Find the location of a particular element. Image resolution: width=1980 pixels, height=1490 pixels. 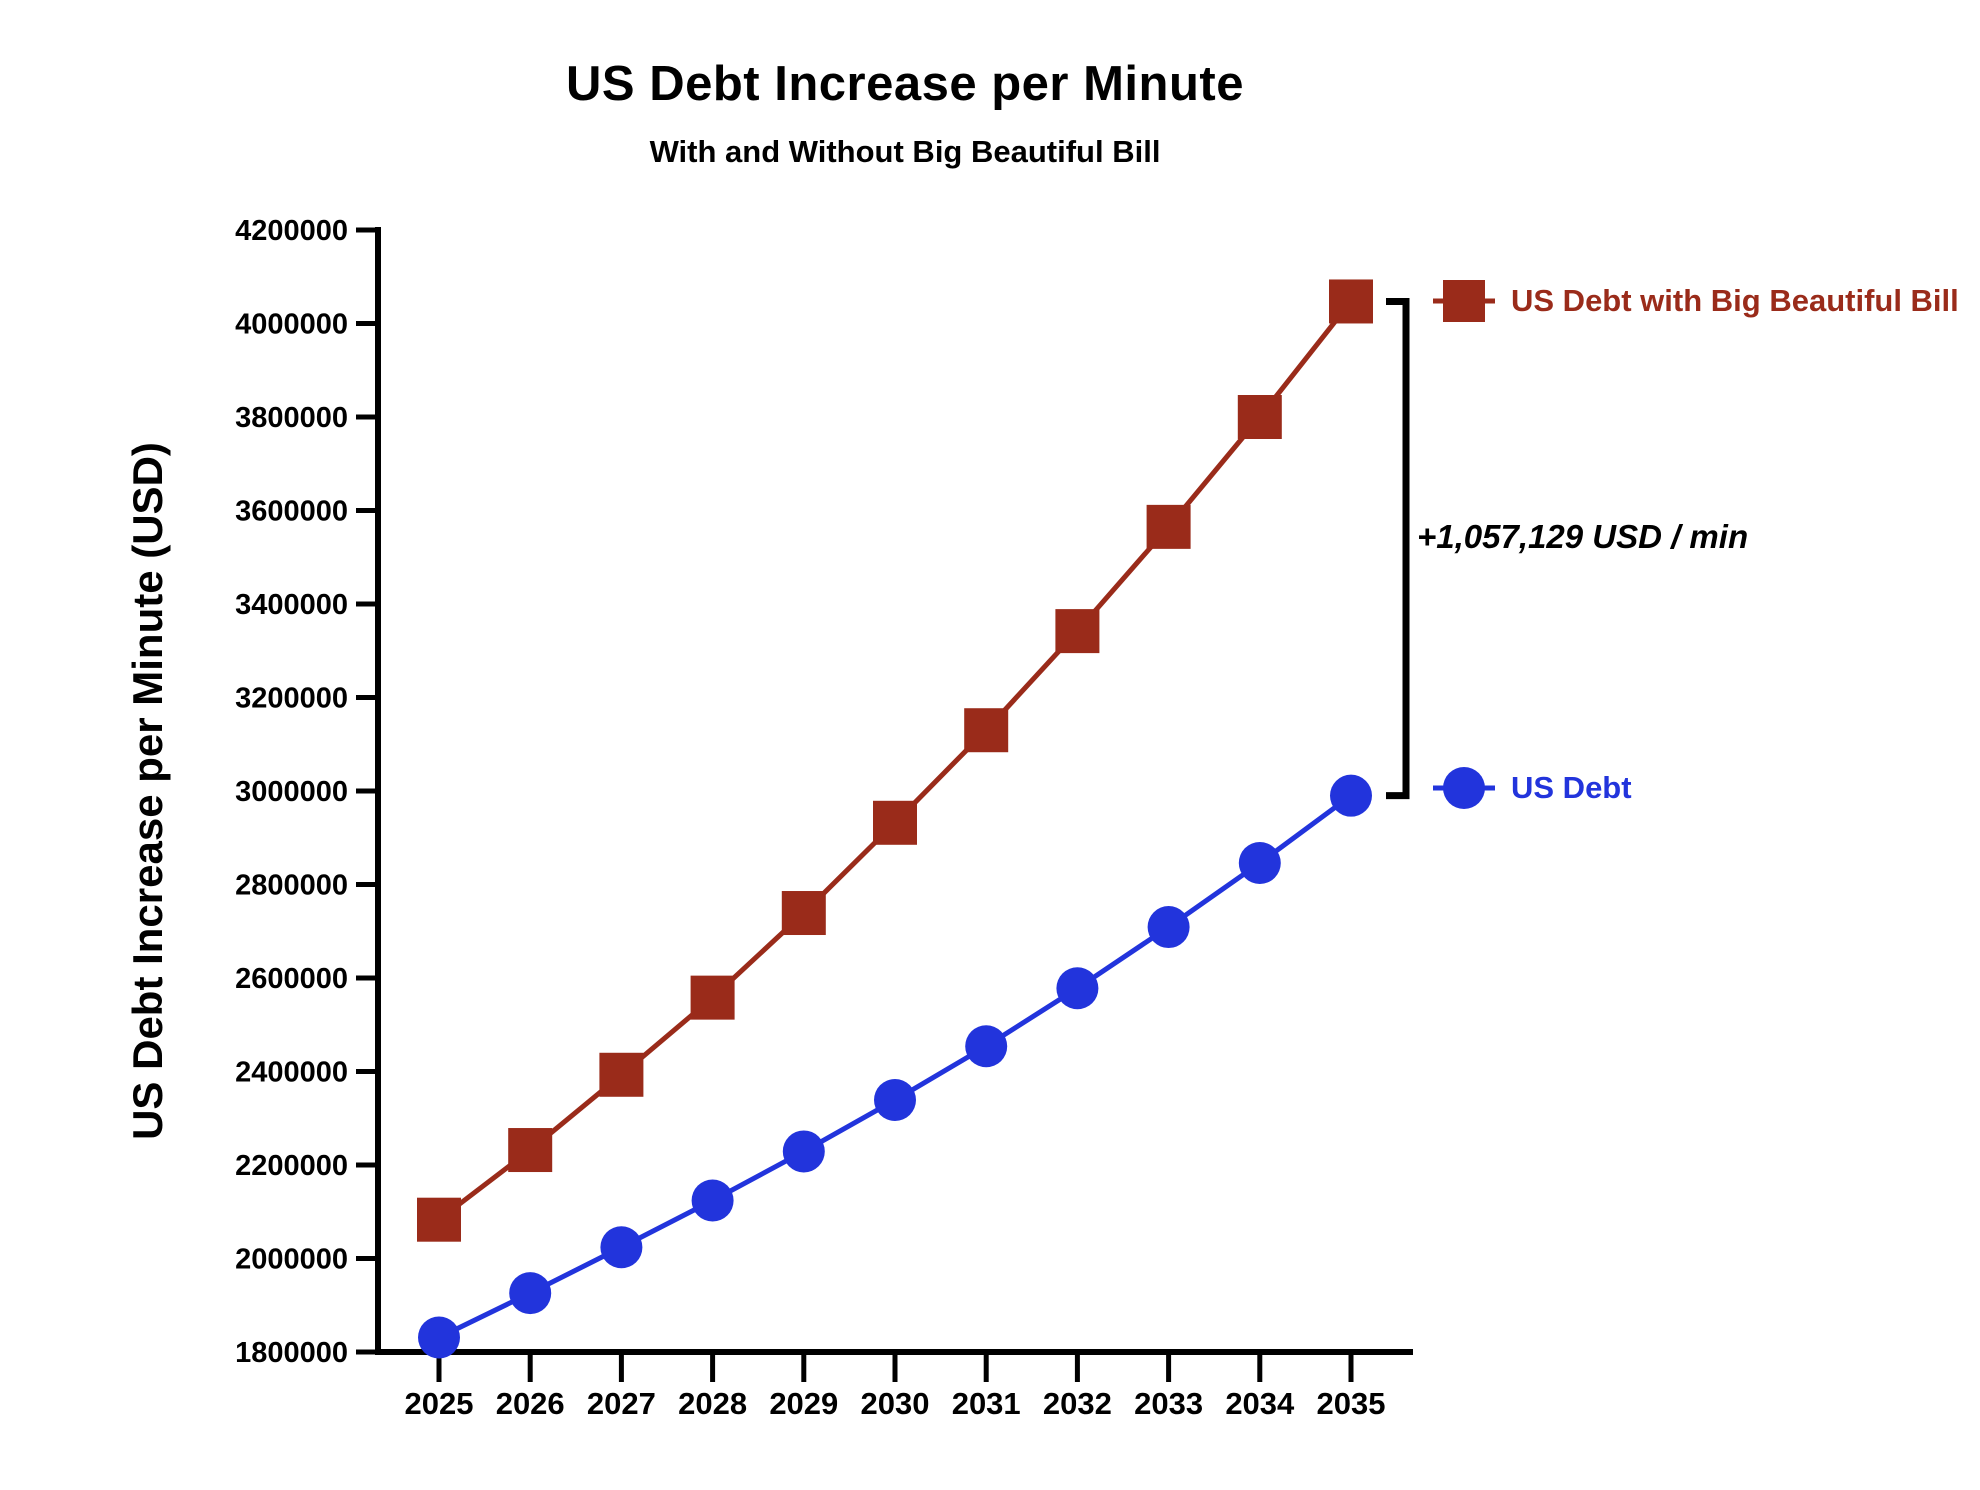

x-tick-label: 2028 is located at coordinates (712, 1403).